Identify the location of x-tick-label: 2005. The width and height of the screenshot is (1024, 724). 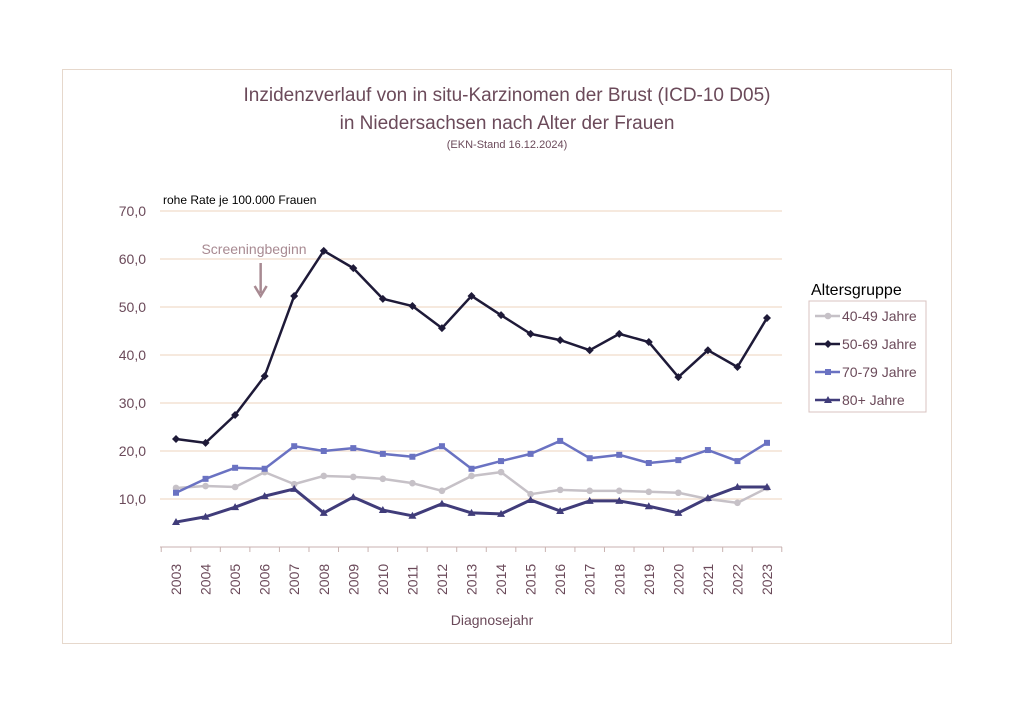
(235, 579).